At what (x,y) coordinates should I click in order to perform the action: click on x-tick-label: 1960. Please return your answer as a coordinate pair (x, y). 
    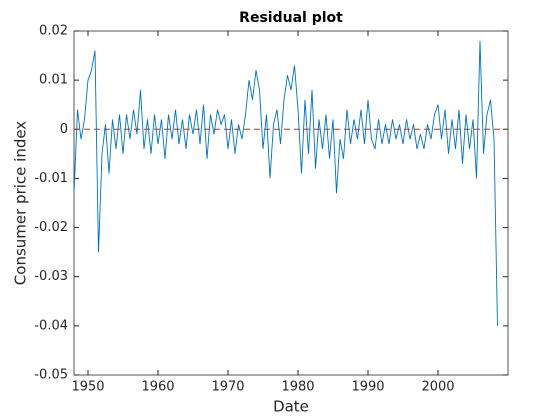
    Looking at the image, I should click on (157, 387).